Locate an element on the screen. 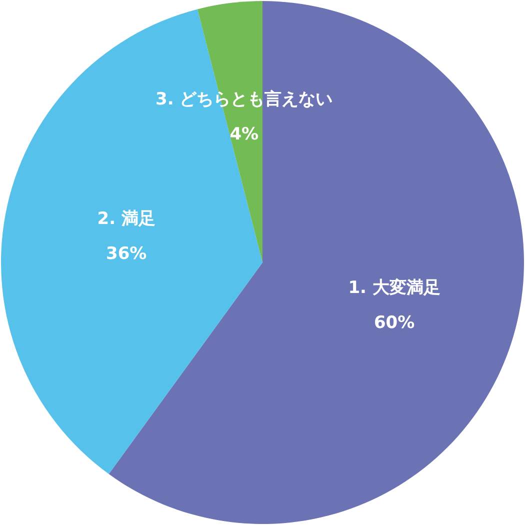 This screenshot has width=525, height=525. slice-label: 2. 満足 is located at coordinates (126, 218).